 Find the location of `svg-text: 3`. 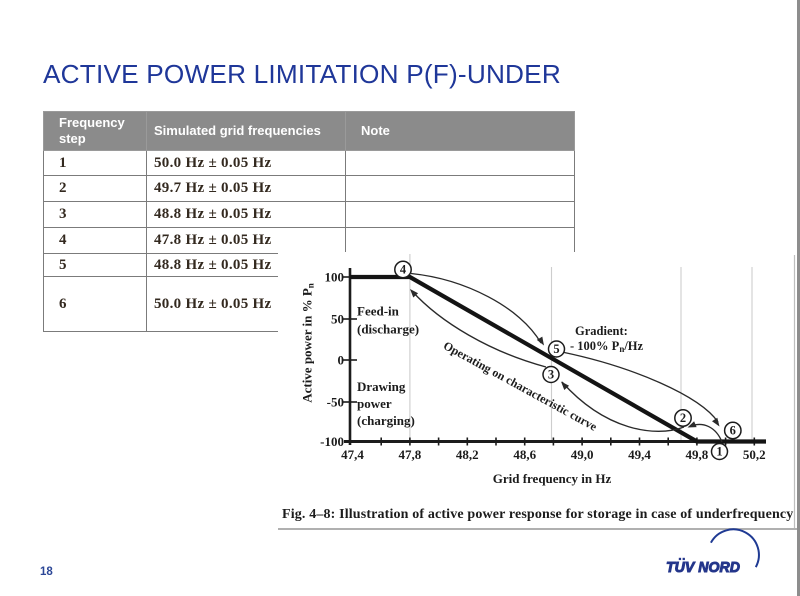

svg-text: 3 is located at coordinates (551, 375).